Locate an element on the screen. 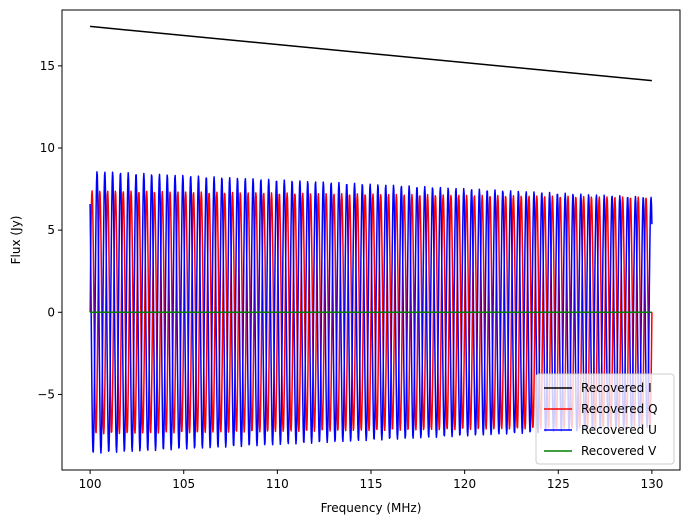 The image size is (689, 525). legend-box is located at coordinates (605, 419).